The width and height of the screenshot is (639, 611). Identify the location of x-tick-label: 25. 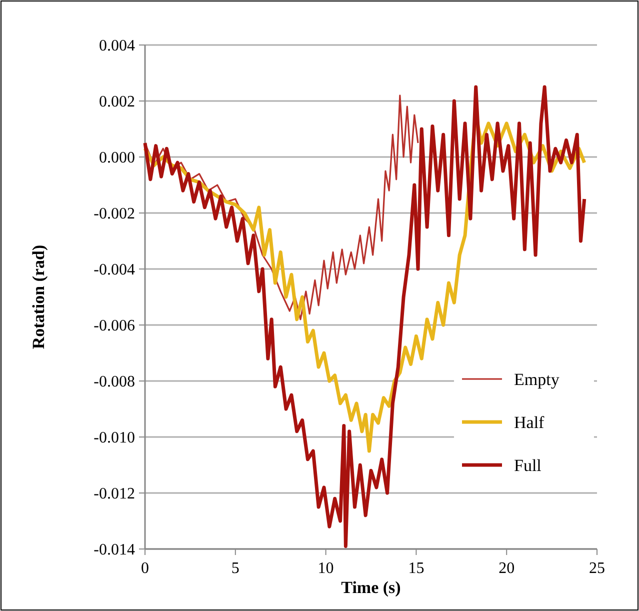
(597, 568).